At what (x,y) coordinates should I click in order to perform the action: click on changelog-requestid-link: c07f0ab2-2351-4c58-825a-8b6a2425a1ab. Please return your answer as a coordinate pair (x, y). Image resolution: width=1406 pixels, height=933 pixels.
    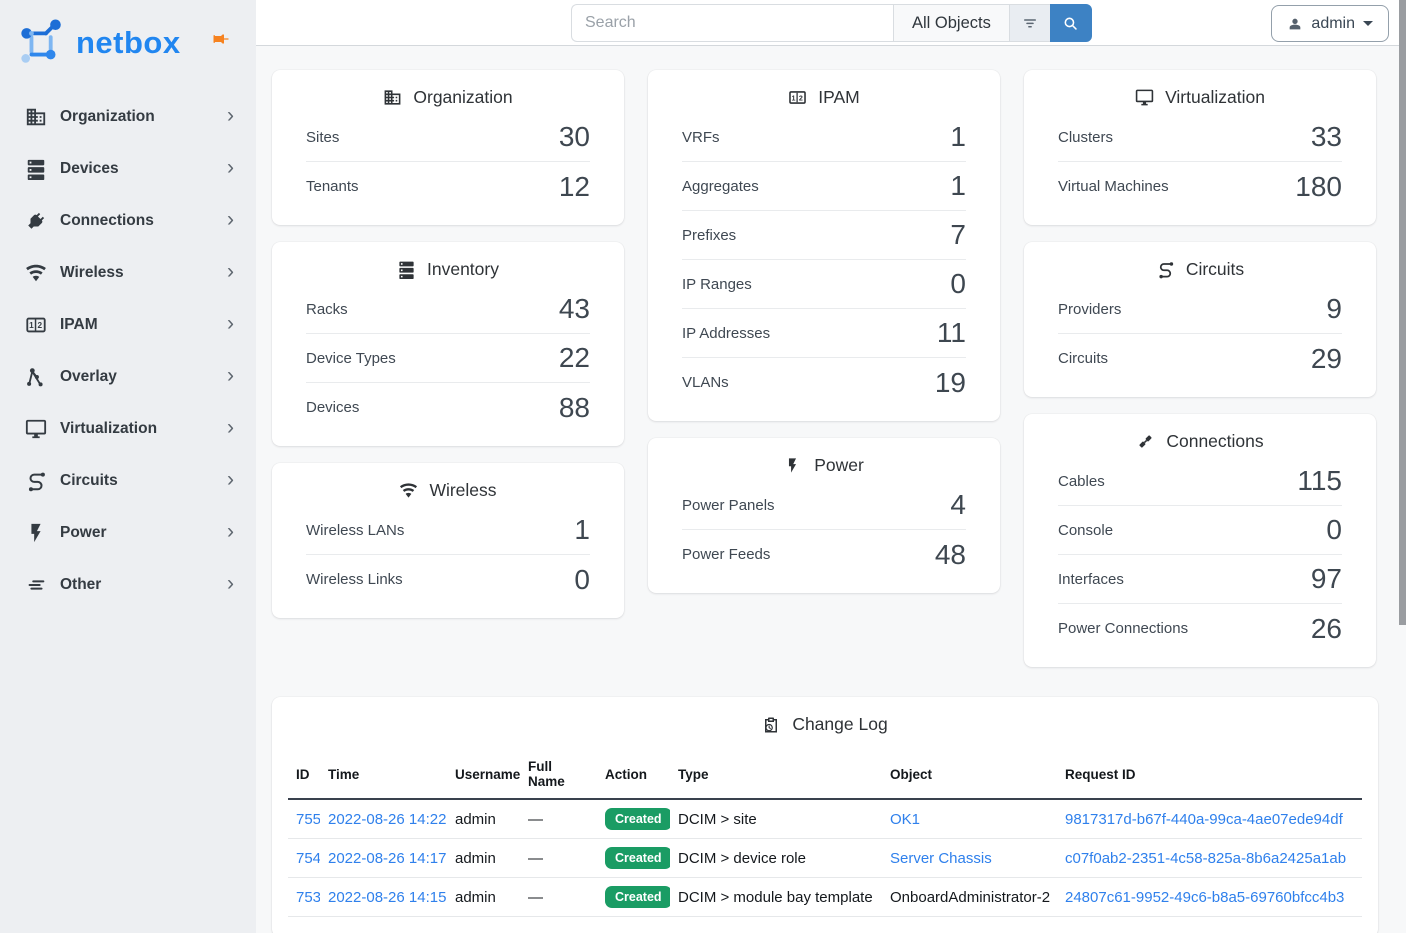
    Looking at the image, I should click on (1206, 858).